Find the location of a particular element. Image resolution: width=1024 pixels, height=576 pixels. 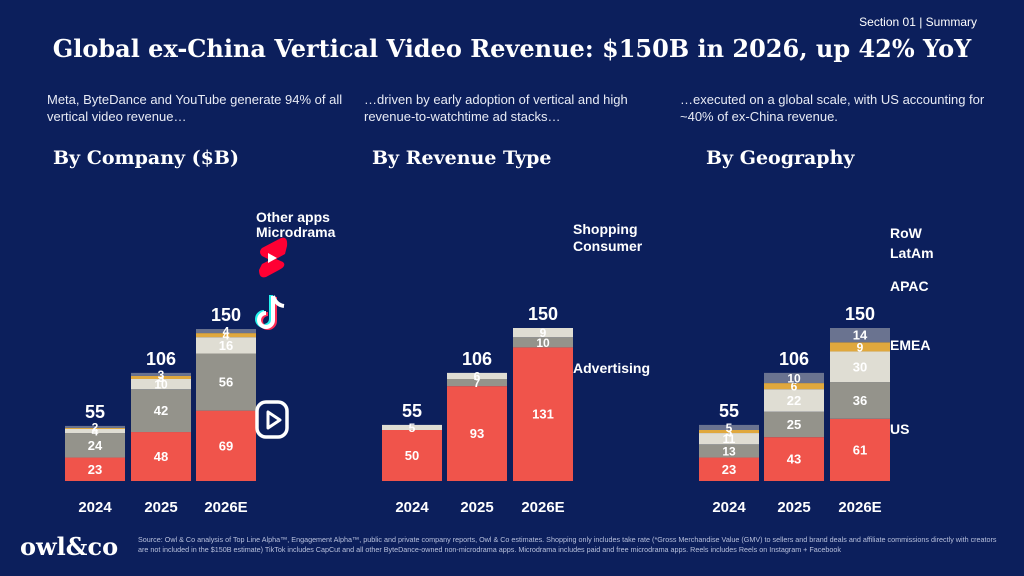

data-label: 93 is located at coordinates (477, 433).